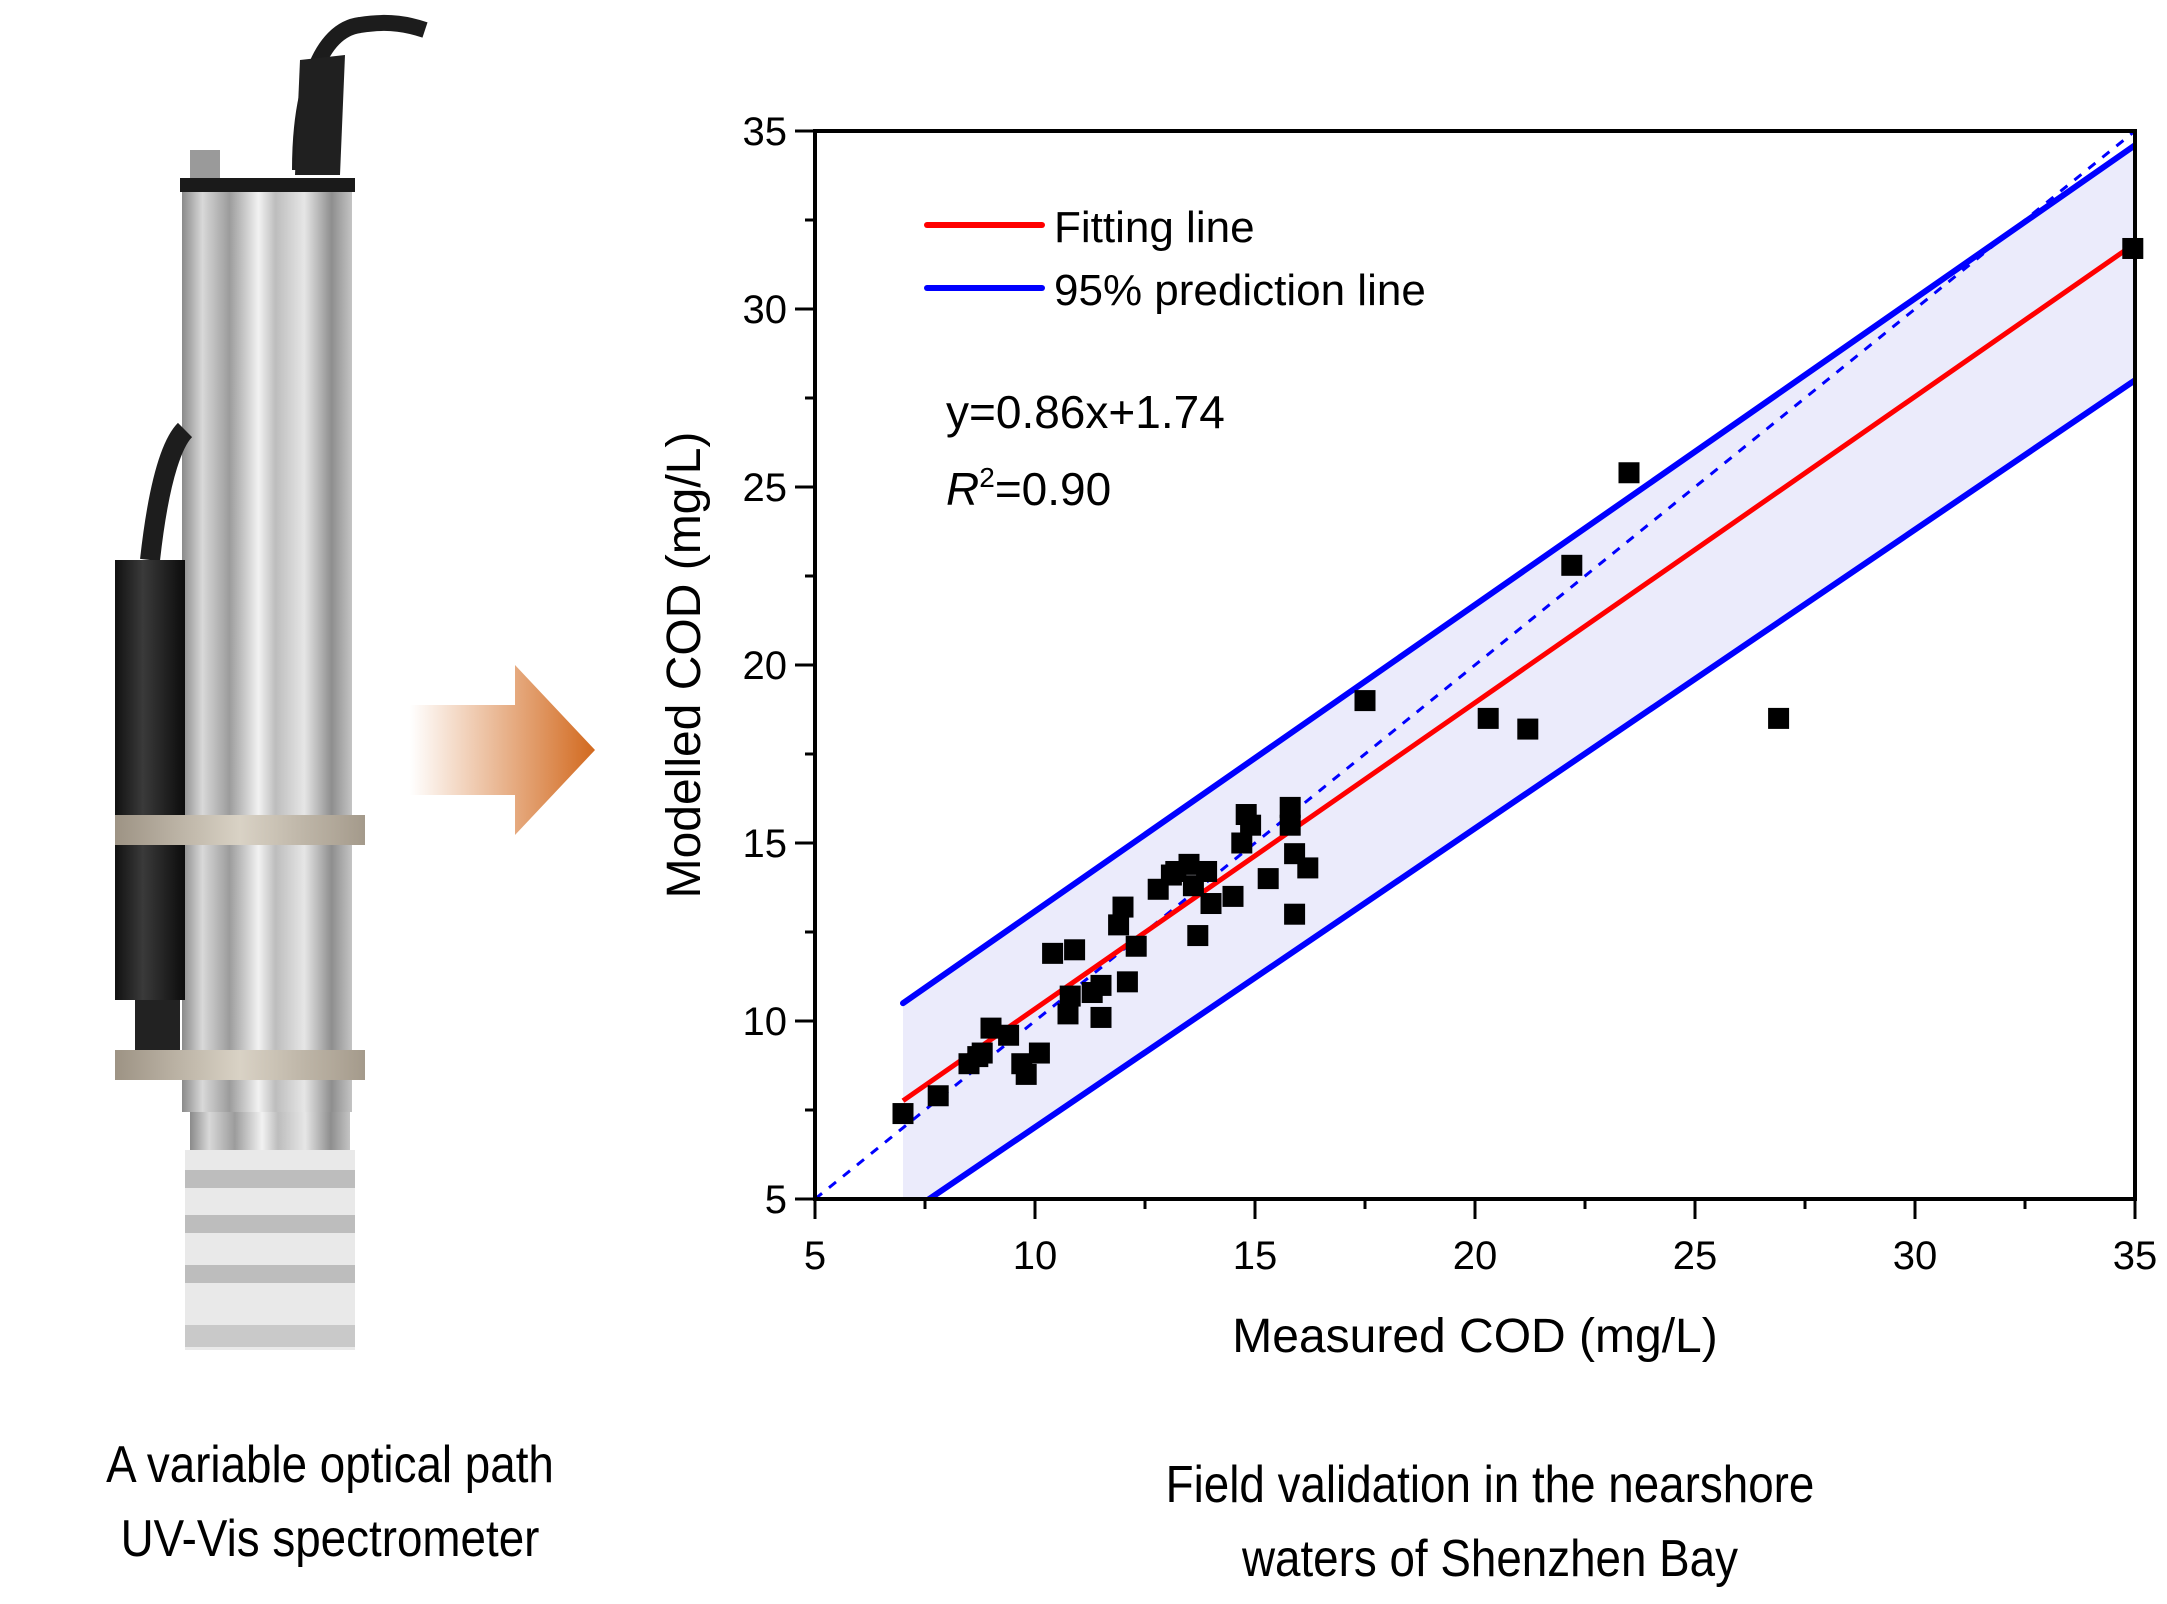 This screenshot has height=1604, width=2167. Describe the element at coordinates (267, 652) in the screenshot. I see `main-cylinder` at that location.